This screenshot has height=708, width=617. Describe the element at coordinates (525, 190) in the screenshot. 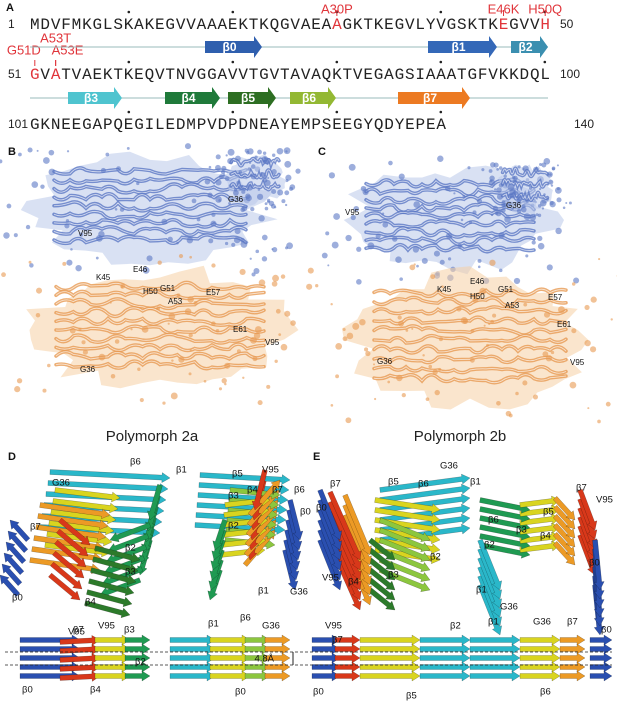

I see `density-envelope` at that location.